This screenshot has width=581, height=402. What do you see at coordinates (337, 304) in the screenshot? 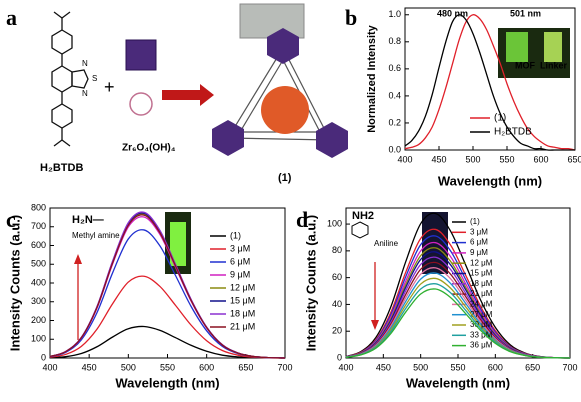
I see `y-tick-label: 40` at bounding box center [337, 304].